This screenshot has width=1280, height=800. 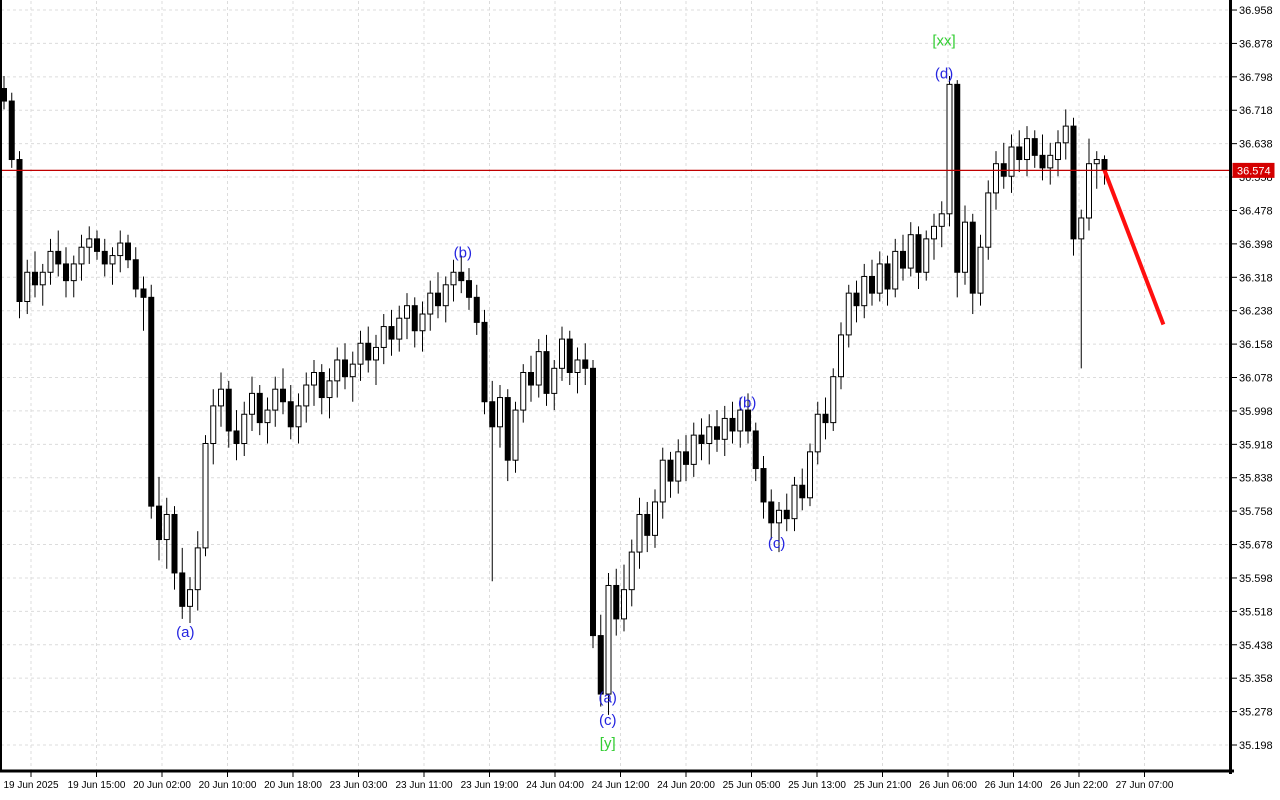 What do you see at coordinates (424, 785) in the screenshot?
I see `time-tick-label: 23 Jun 11:00` at bounding box center [424, 785].